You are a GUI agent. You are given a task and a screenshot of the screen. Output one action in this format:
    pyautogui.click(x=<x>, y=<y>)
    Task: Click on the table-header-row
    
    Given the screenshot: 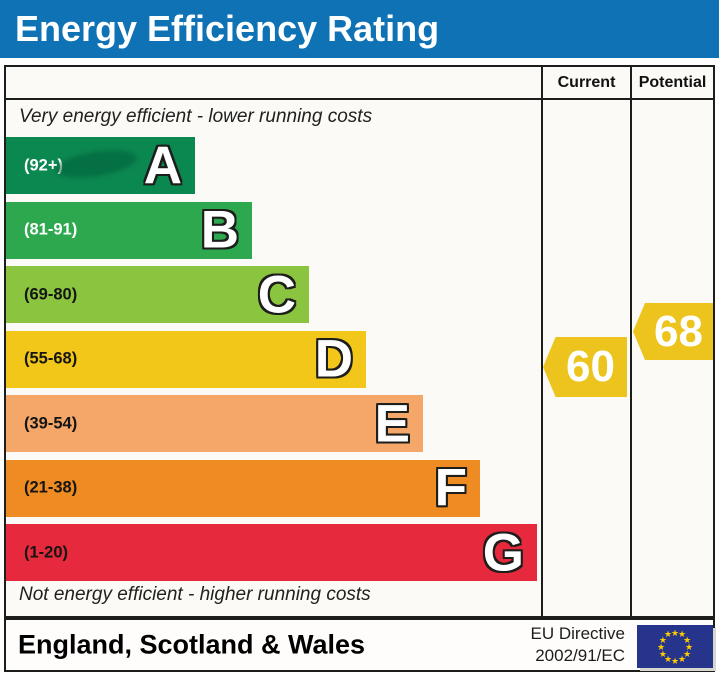 What is the action you would take?
    pyautogui.click(x=359, y=83)
    